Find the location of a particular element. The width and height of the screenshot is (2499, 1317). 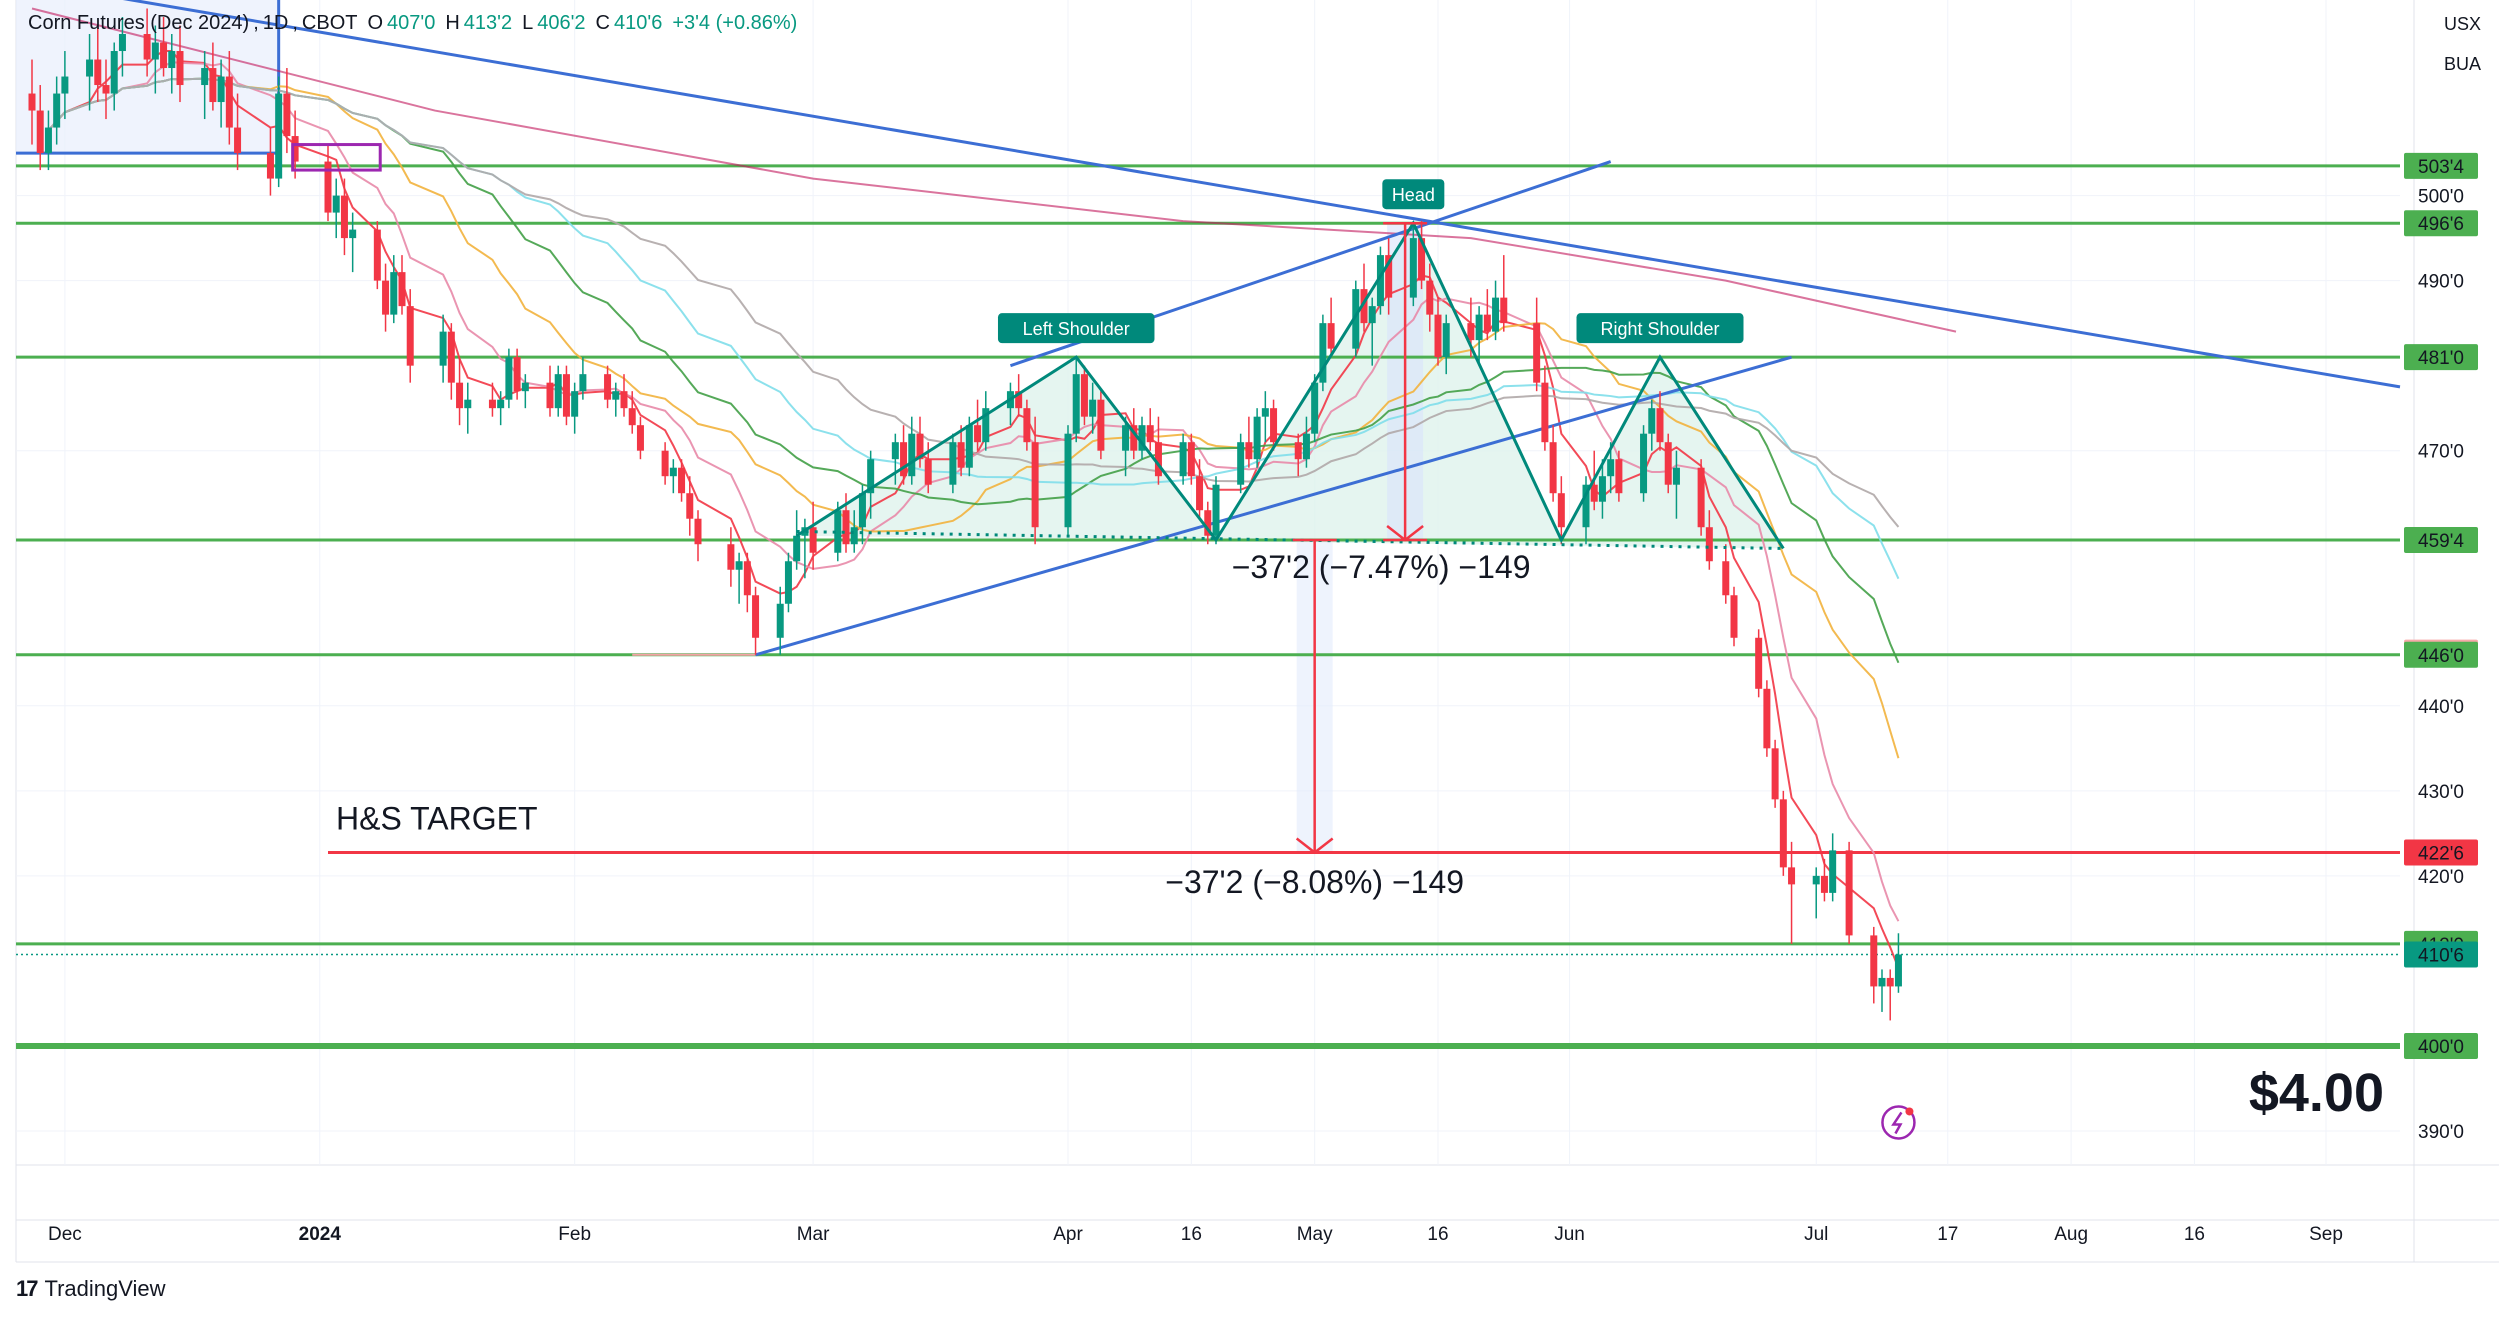

price-tick-label: 390'0 is located at coordinates (2441, 1132).